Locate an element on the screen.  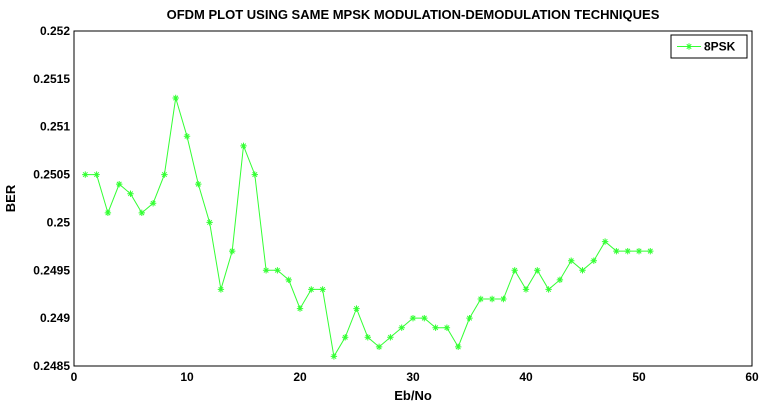
y-axis-label: BER is located at coordinates (10, 198).